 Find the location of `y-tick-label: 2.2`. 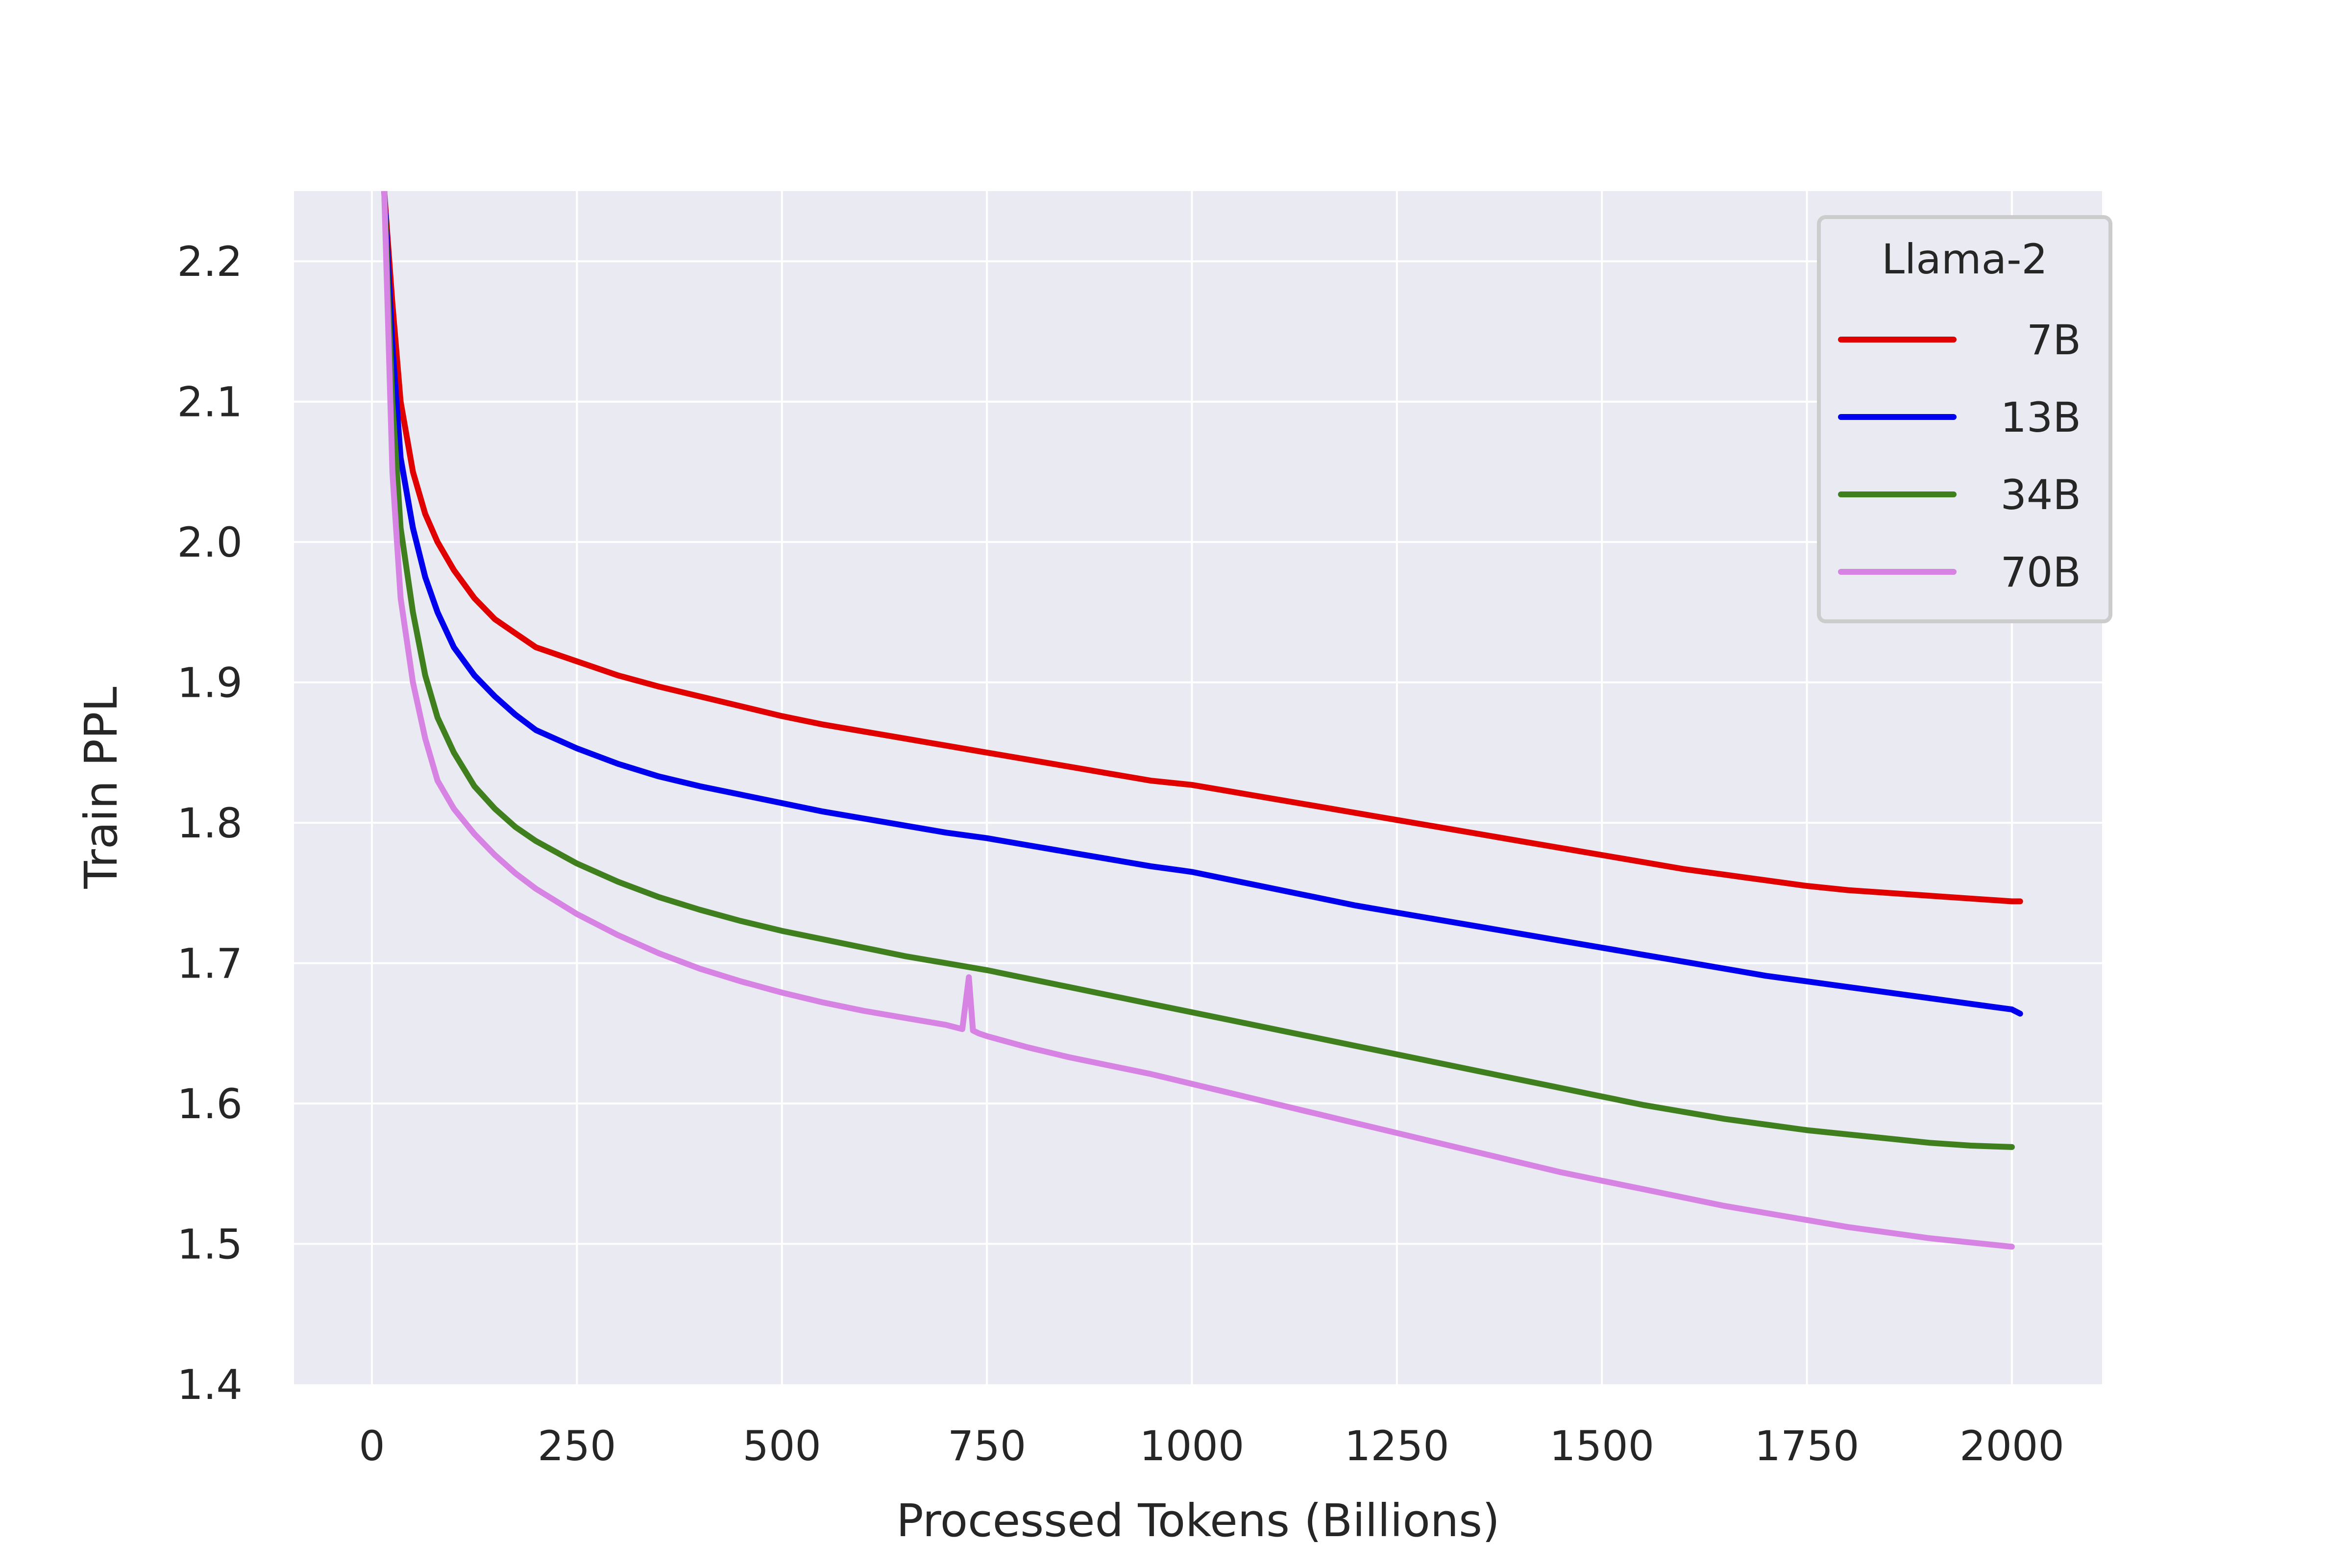

y-tick-label: 2.2 is located at coordinates (210, 262).